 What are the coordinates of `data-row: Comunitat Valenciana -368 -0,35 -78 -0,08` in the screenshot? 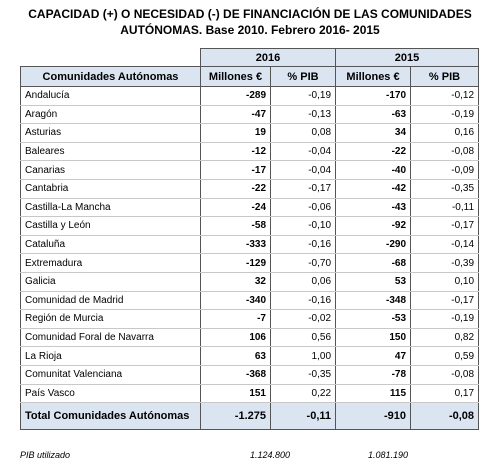 It's located at (250, 375).